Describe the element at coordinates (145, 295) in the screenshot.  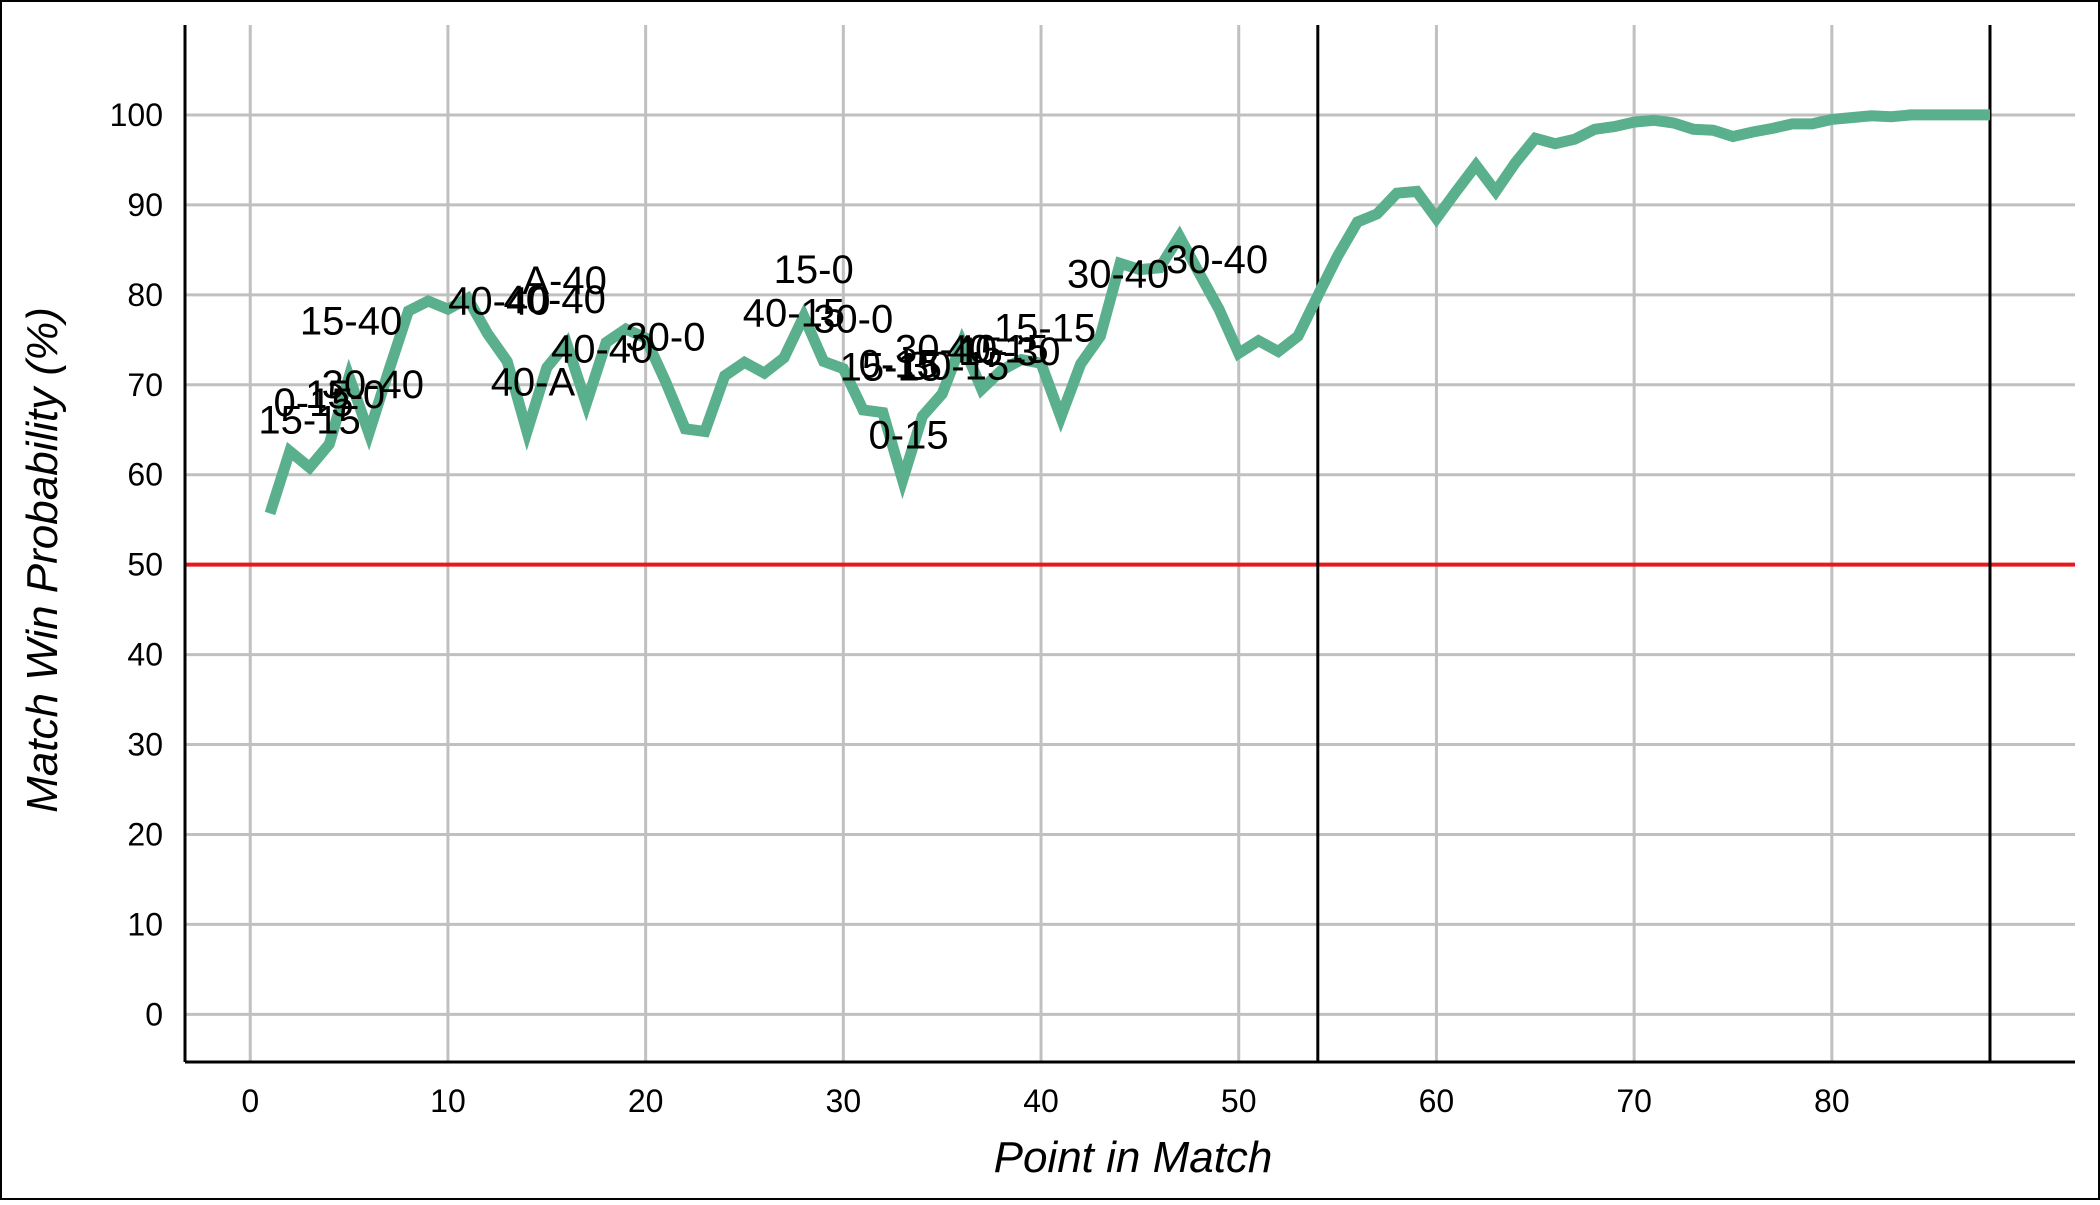
I see `y-tick-label: 80` at that location.